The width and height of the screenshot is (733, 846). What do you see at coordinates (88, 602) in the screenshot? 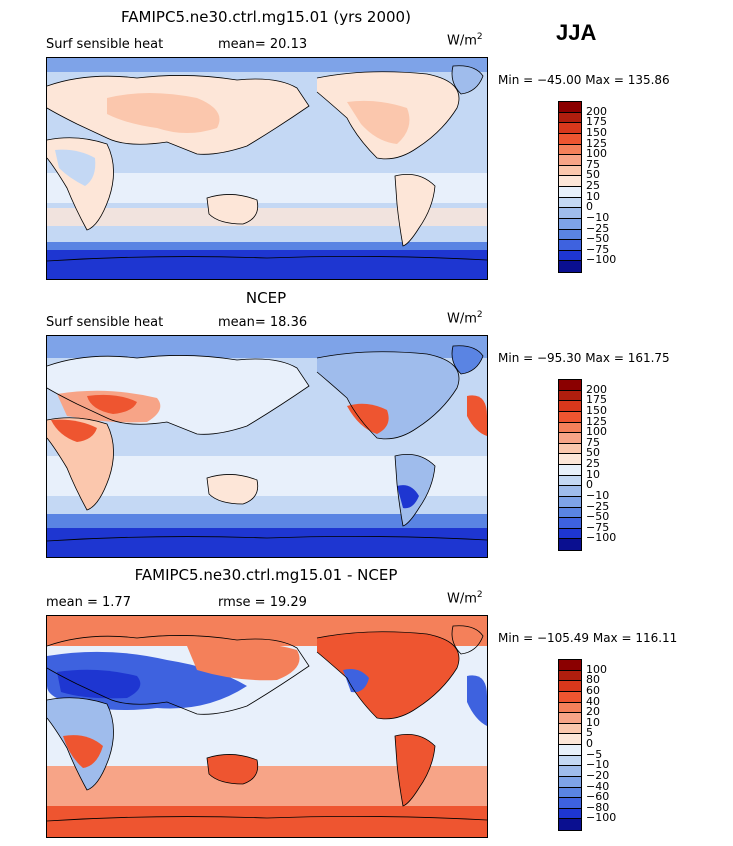
I see `panel-3-mean-label: mean = 1.77` at bounding box center [88, 602].